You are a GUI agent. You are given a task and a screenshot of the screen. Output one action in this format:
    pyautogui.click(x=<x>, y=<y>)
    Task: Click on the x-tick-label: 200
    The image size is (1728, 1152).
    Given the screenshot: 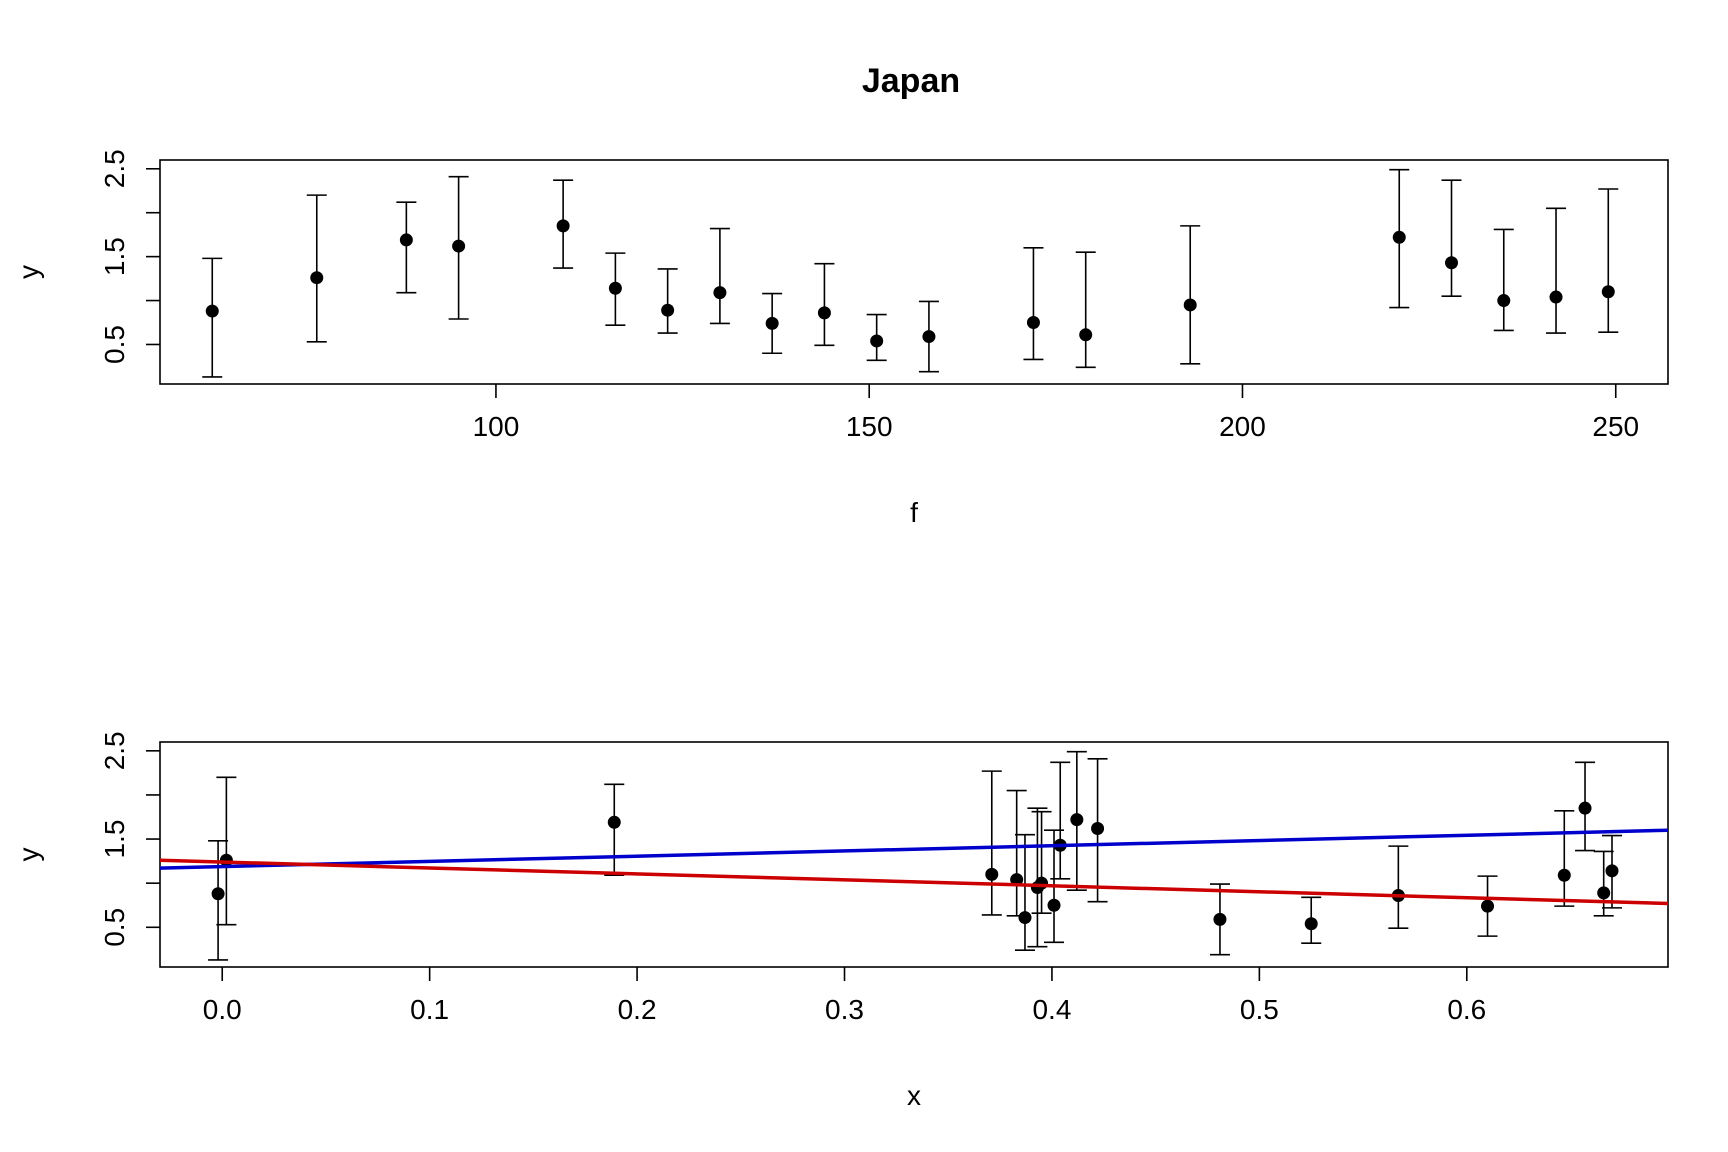 What is the action you would take?
    pyautogui.click(x=1242, y=426)
    